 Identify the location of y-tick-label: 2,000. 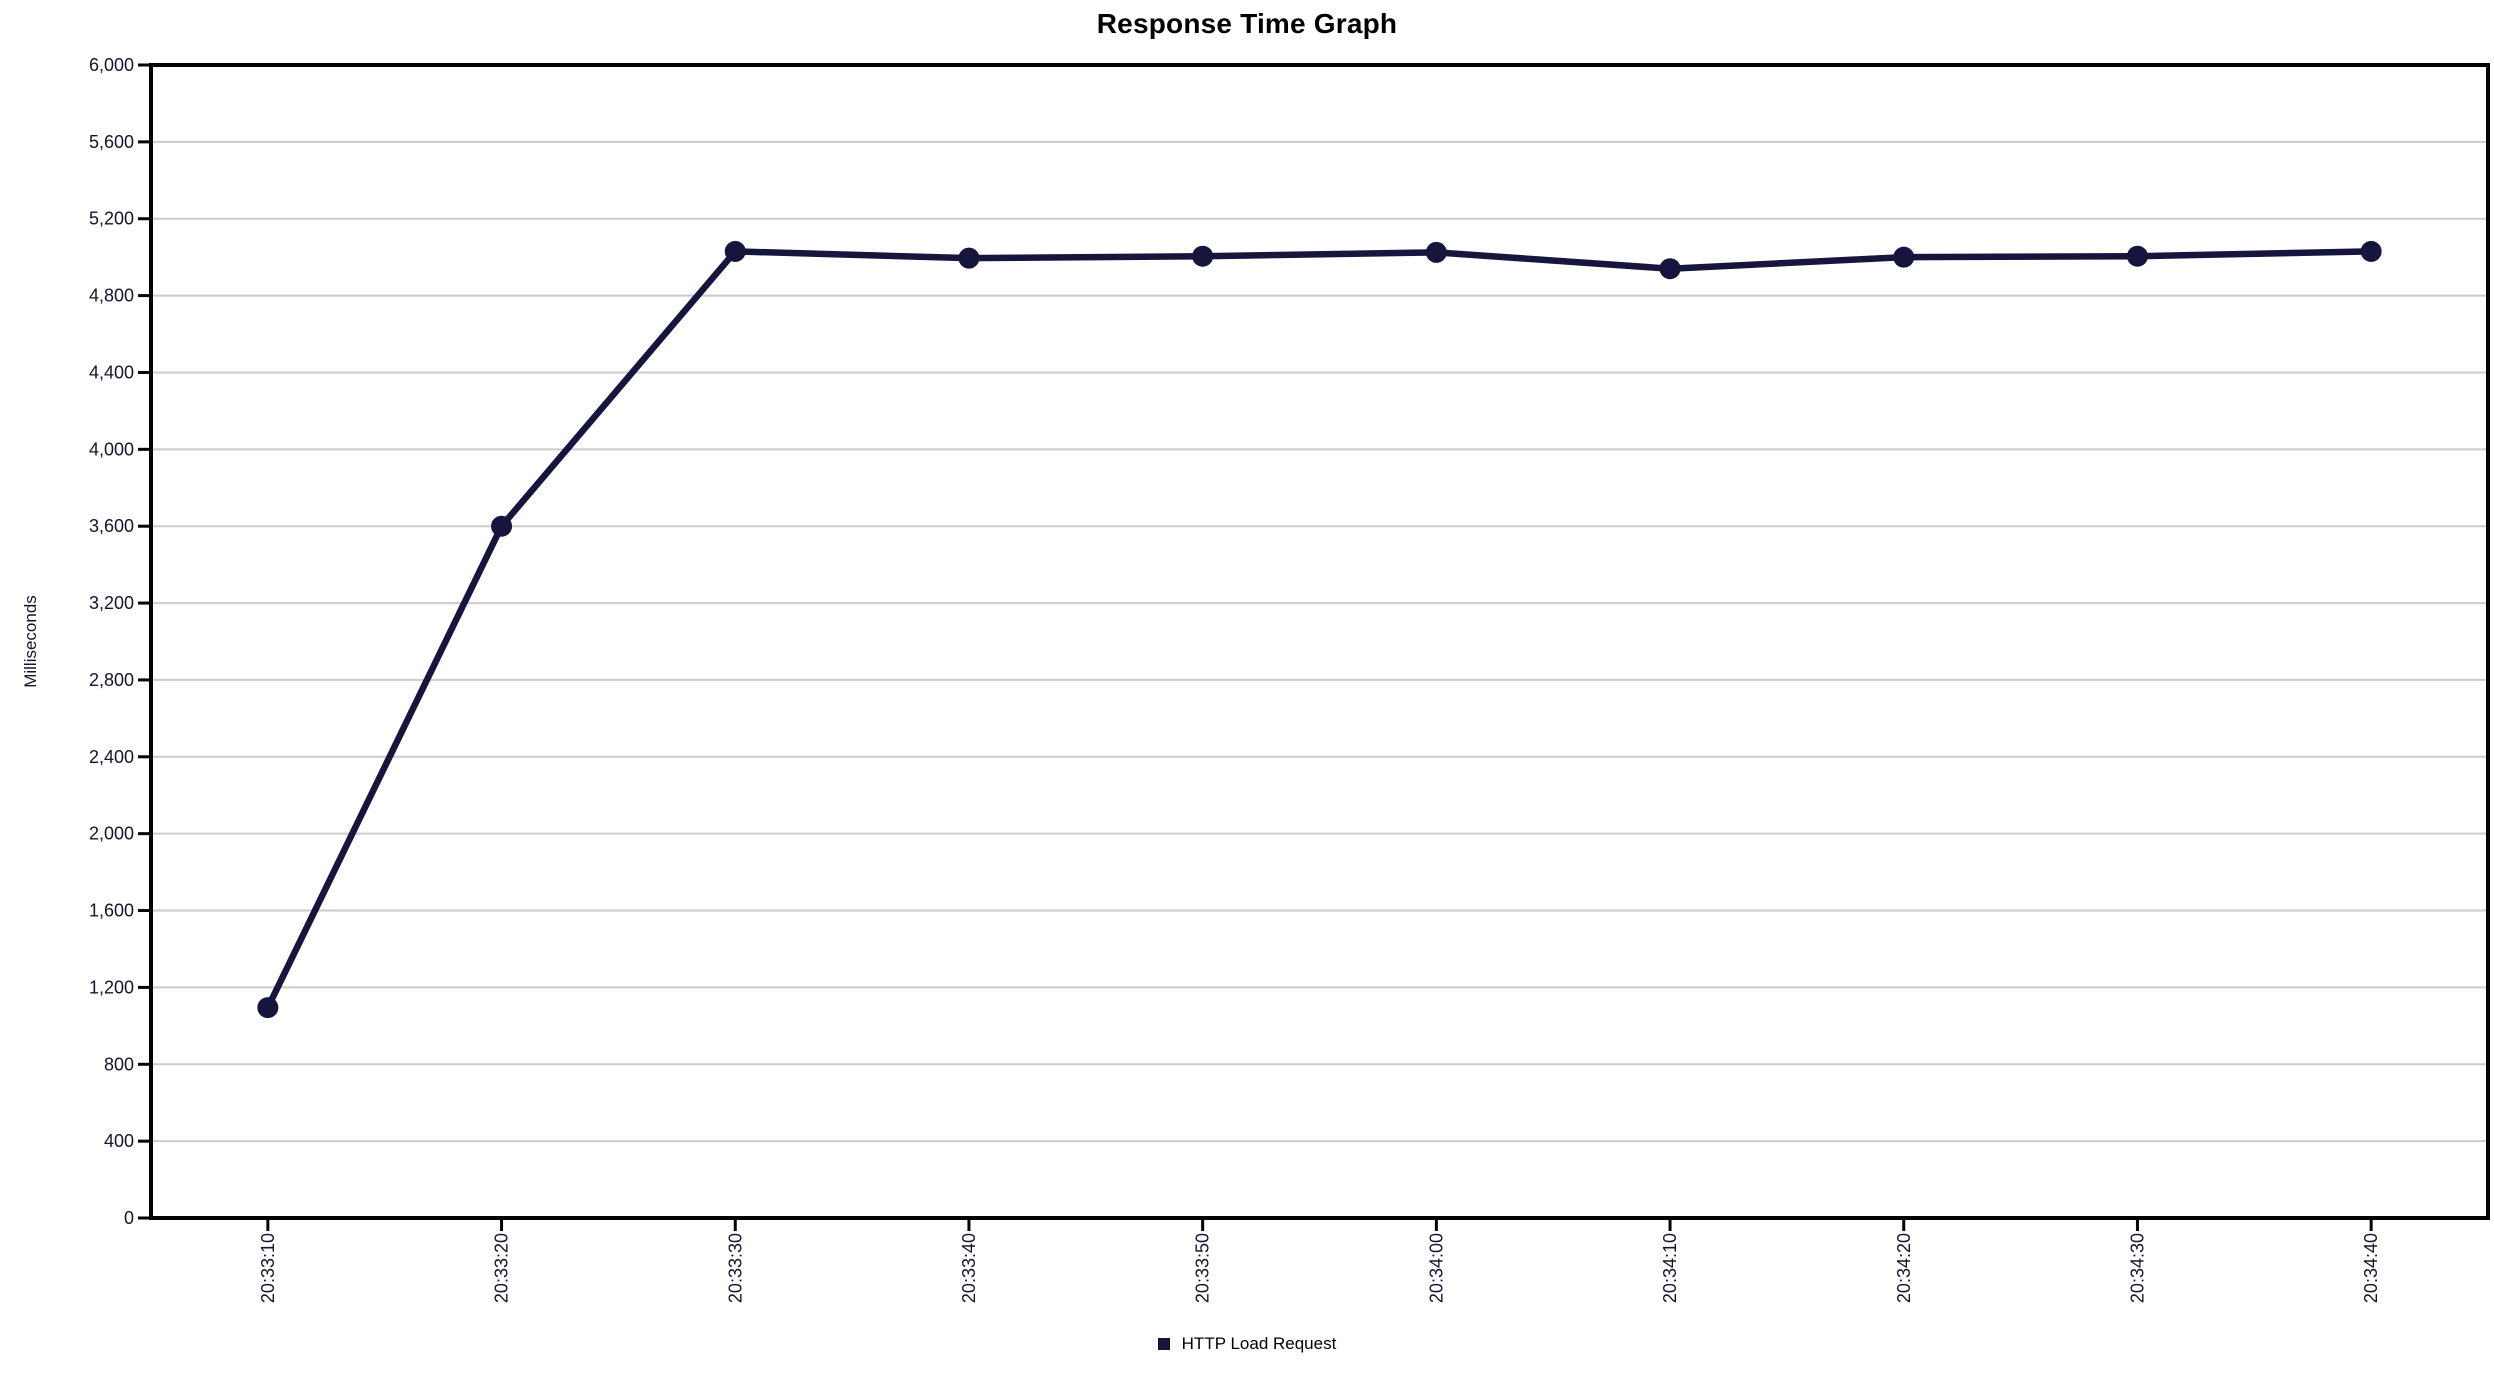
(111, 834).